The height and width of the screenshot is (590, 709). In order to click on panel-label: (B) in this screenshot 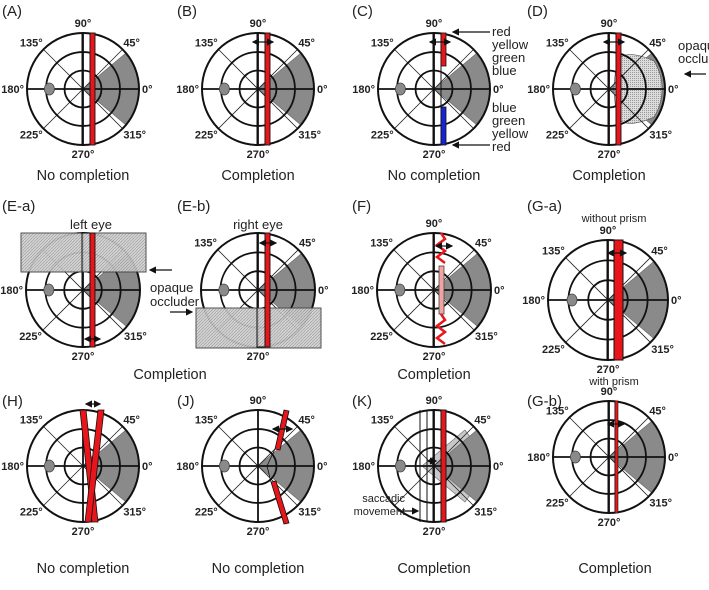, I will do `click(187, 11)`.